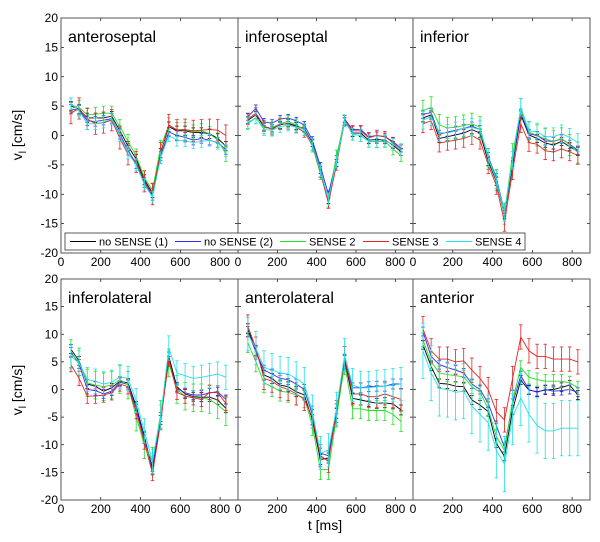  Describe the element at coordinates (332, 243) in the screenshot. I see `legend-label: SENSE 2` at that location.